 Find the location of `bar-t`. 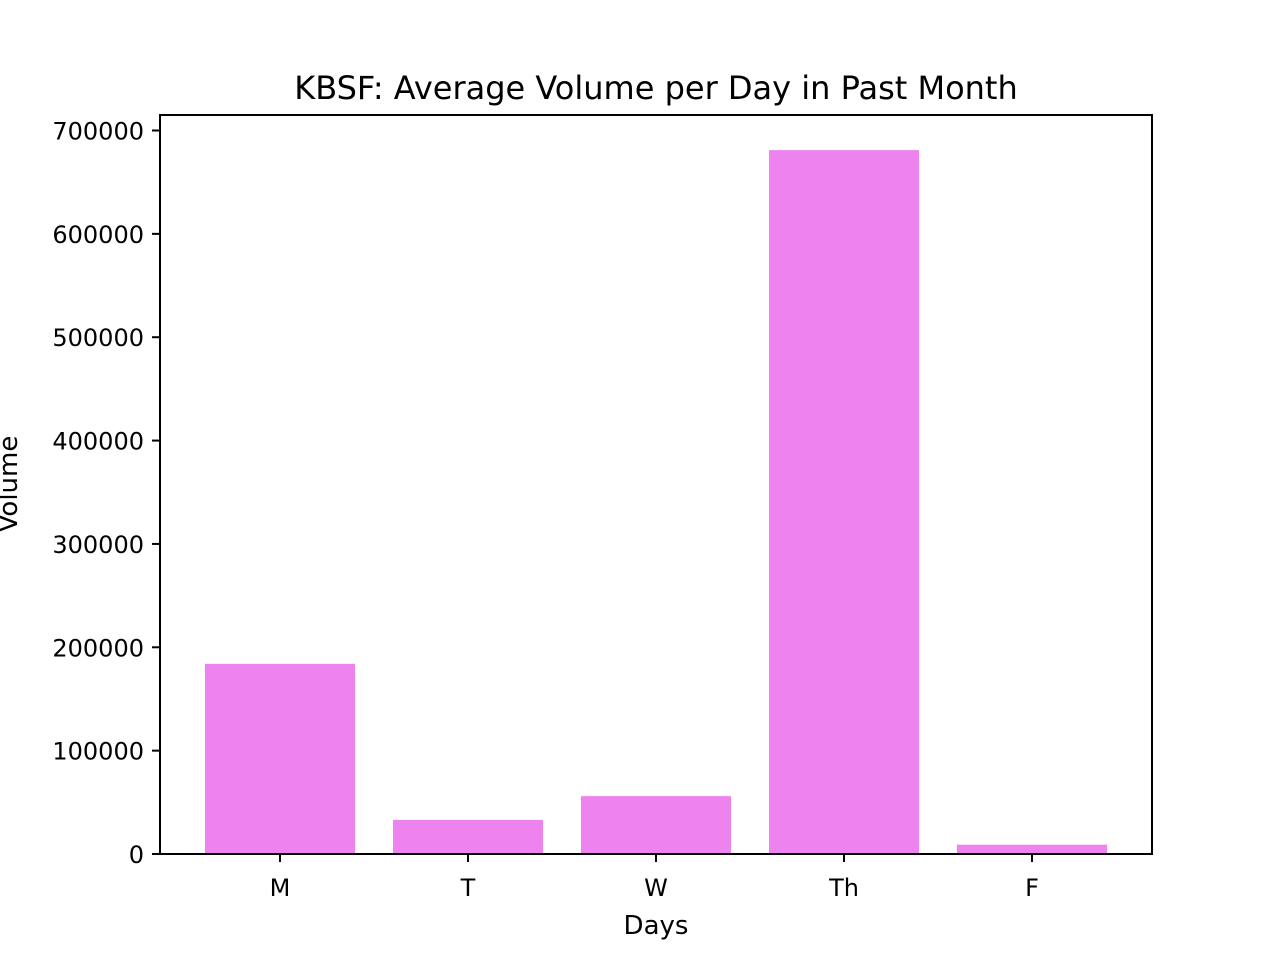

bar-t is located at coordinates (468, 836).